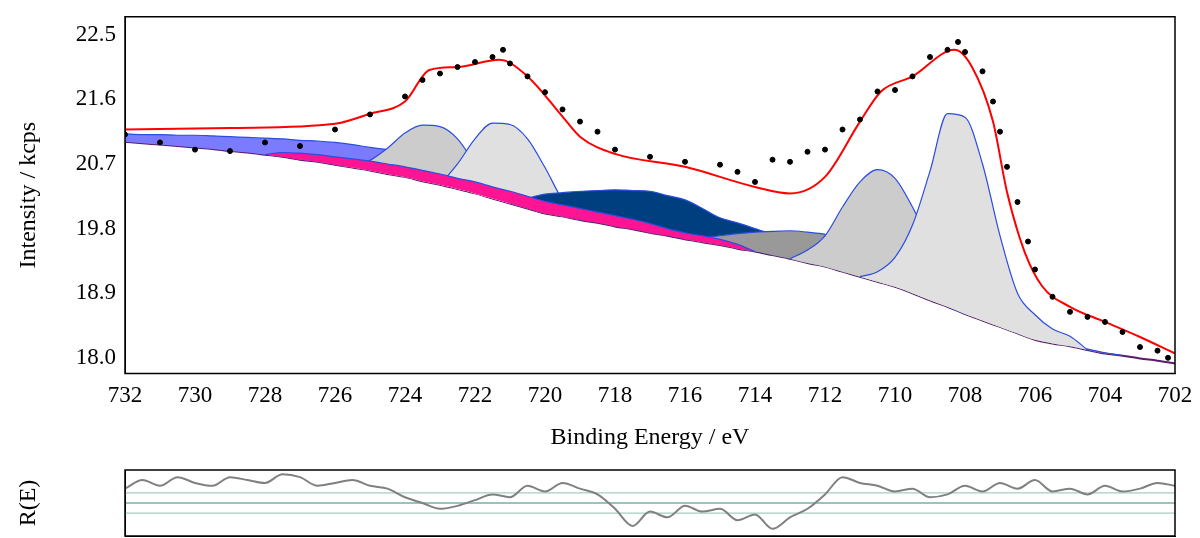  I want to click on x-tick-label: 716, so click(685, 395).